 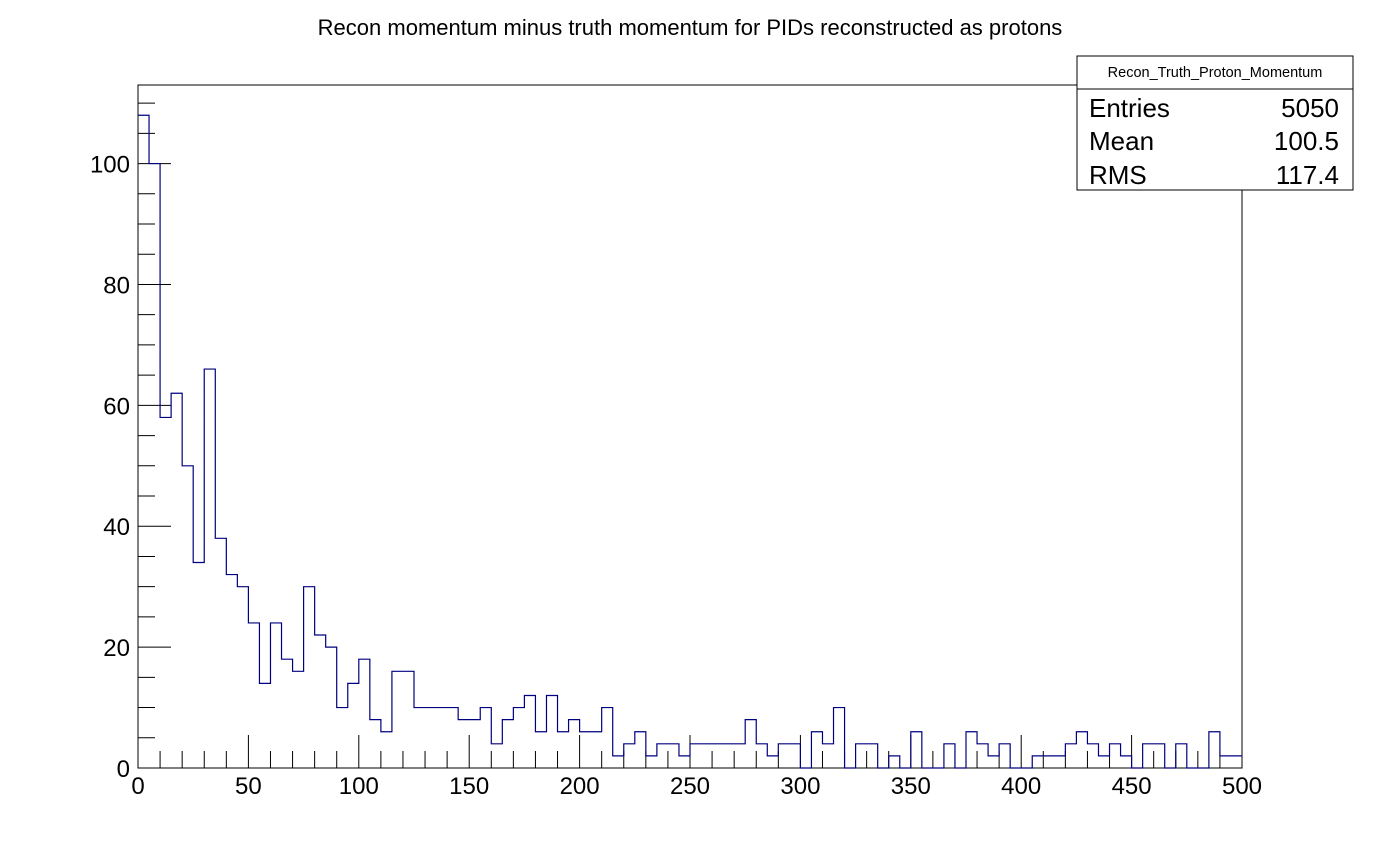 What do you see at coordinates (1307, 175) in the screenshot?
I see `stats-rms-value: 117.4` at bounding box center [1307, 175].